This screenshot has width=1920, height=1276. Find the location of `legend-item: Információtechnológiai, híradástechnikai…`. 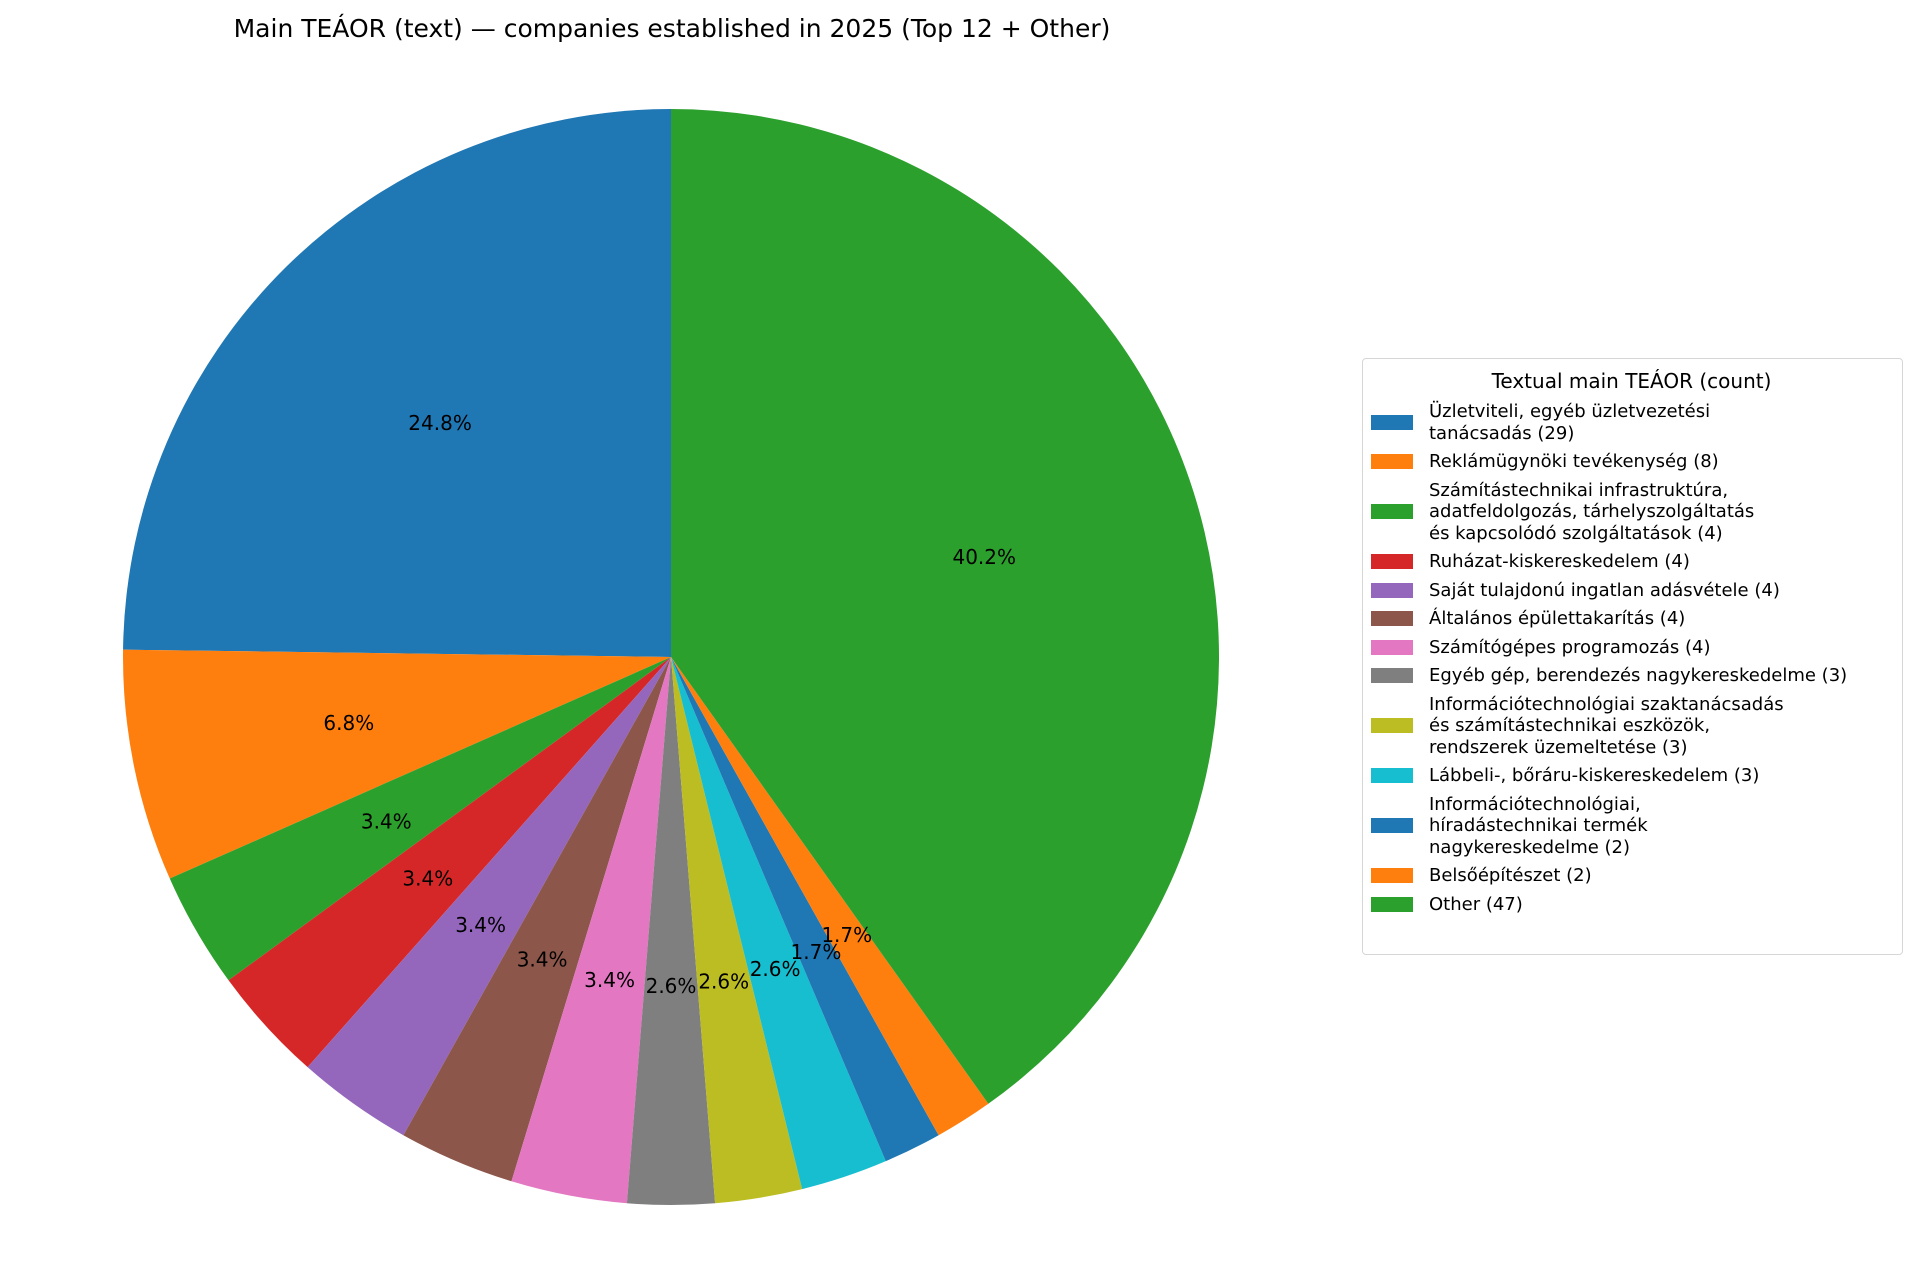

legend-item: Információtechnológiai, híradástechnikai… is located at coordinates (1631, 826).